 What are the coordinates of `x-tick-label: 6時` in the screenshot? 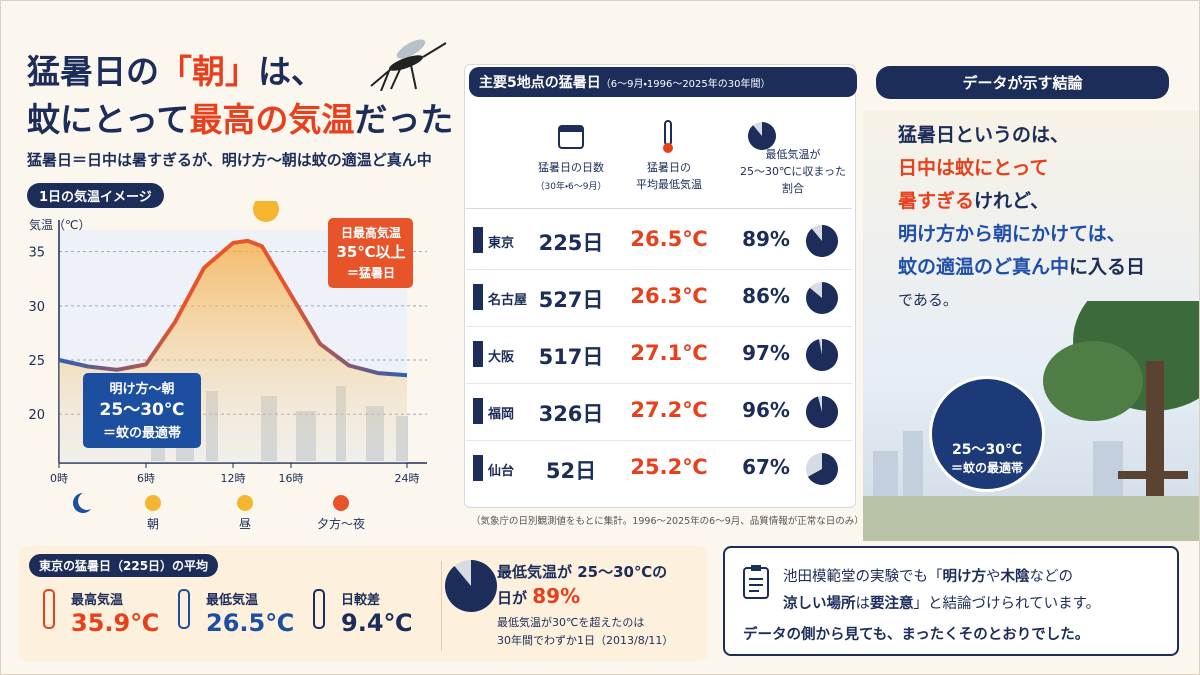 It's located at (146, 478).